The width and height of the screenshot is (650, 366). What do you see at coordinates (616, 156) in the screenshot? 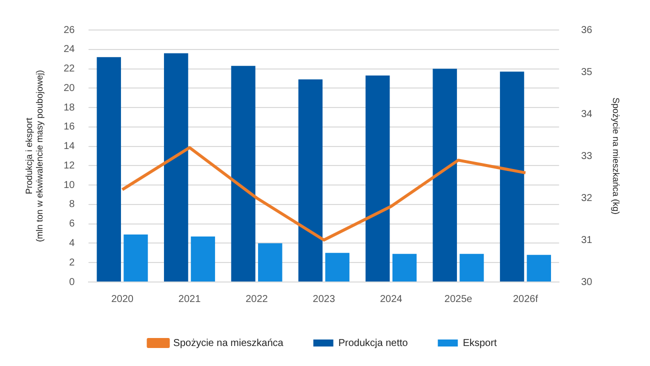
I see `y2-axis-title: Spożycie na mieszkańca (kg)` at bounding box center [616, 156].